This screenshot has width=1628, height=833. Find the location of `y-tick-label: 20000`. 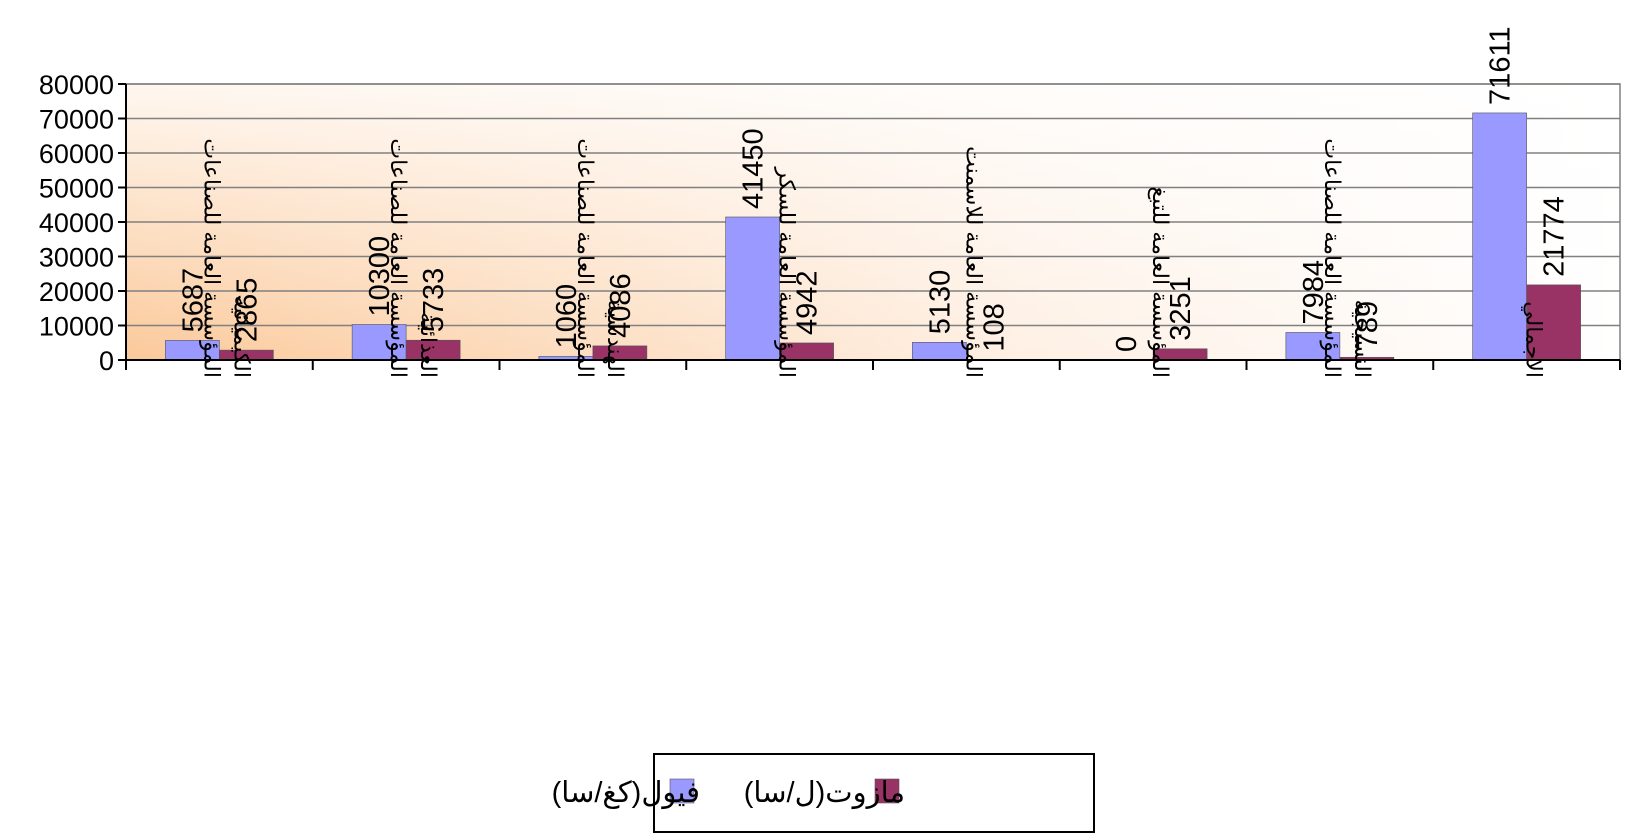

y-tick-label: 20000 is located at coordinates (76, 292).